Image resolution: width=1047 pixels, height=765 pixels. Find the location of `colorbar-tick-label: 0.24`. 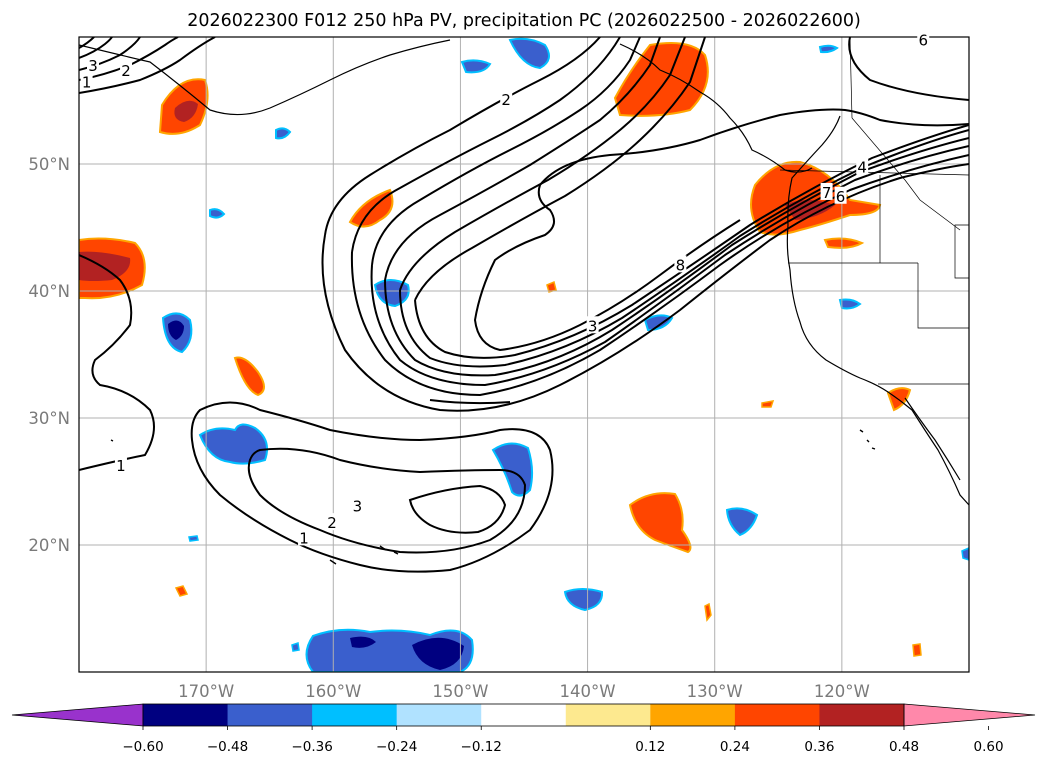

colorbar-tick-label: 0.24 is located at coordinates (735, 747).